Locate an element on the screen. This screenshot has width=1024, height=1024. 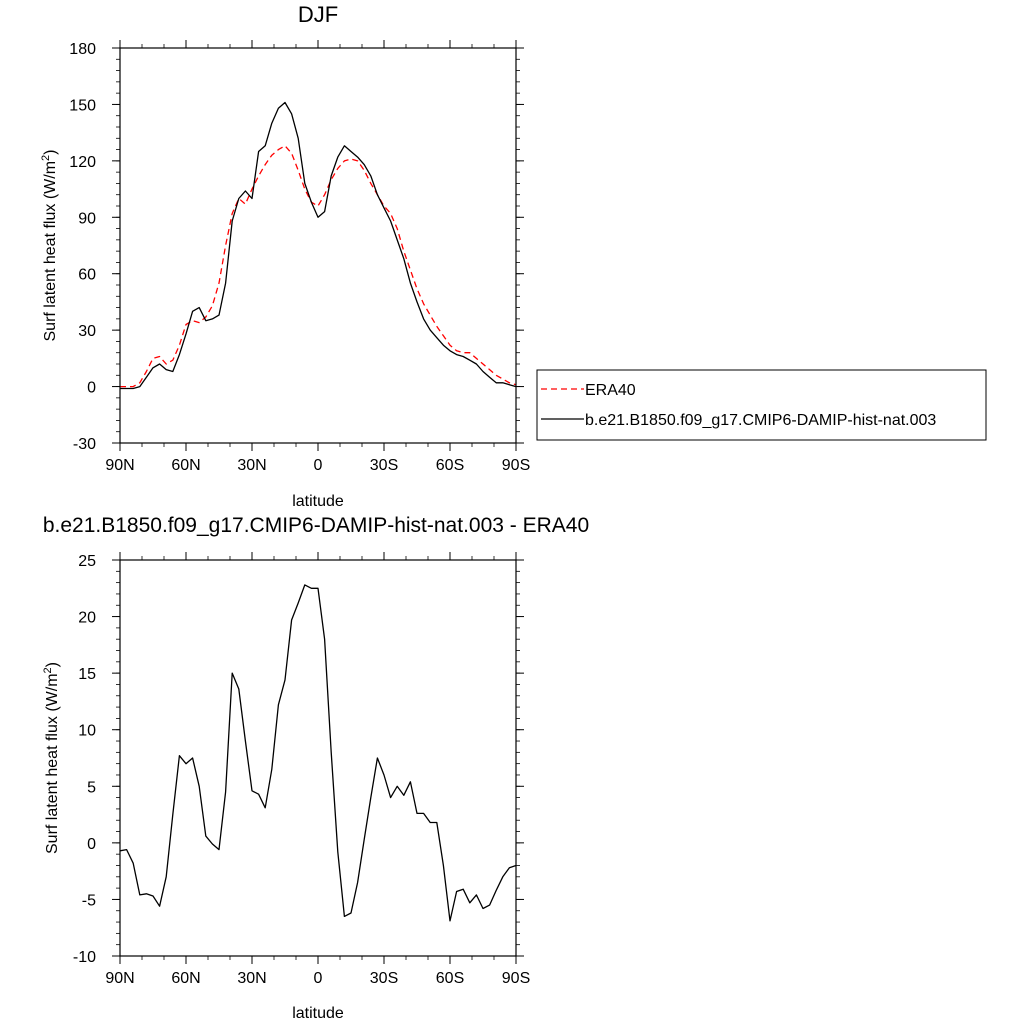
y-tick-label: 180 is located at coordinates (82, 49).